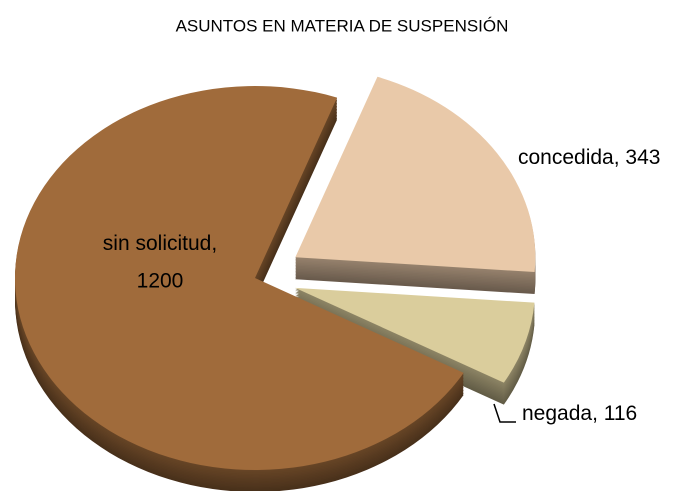 The width and height of the screenshot is (684, 496). I want to click on label-name: negada,, so click(563, 413).